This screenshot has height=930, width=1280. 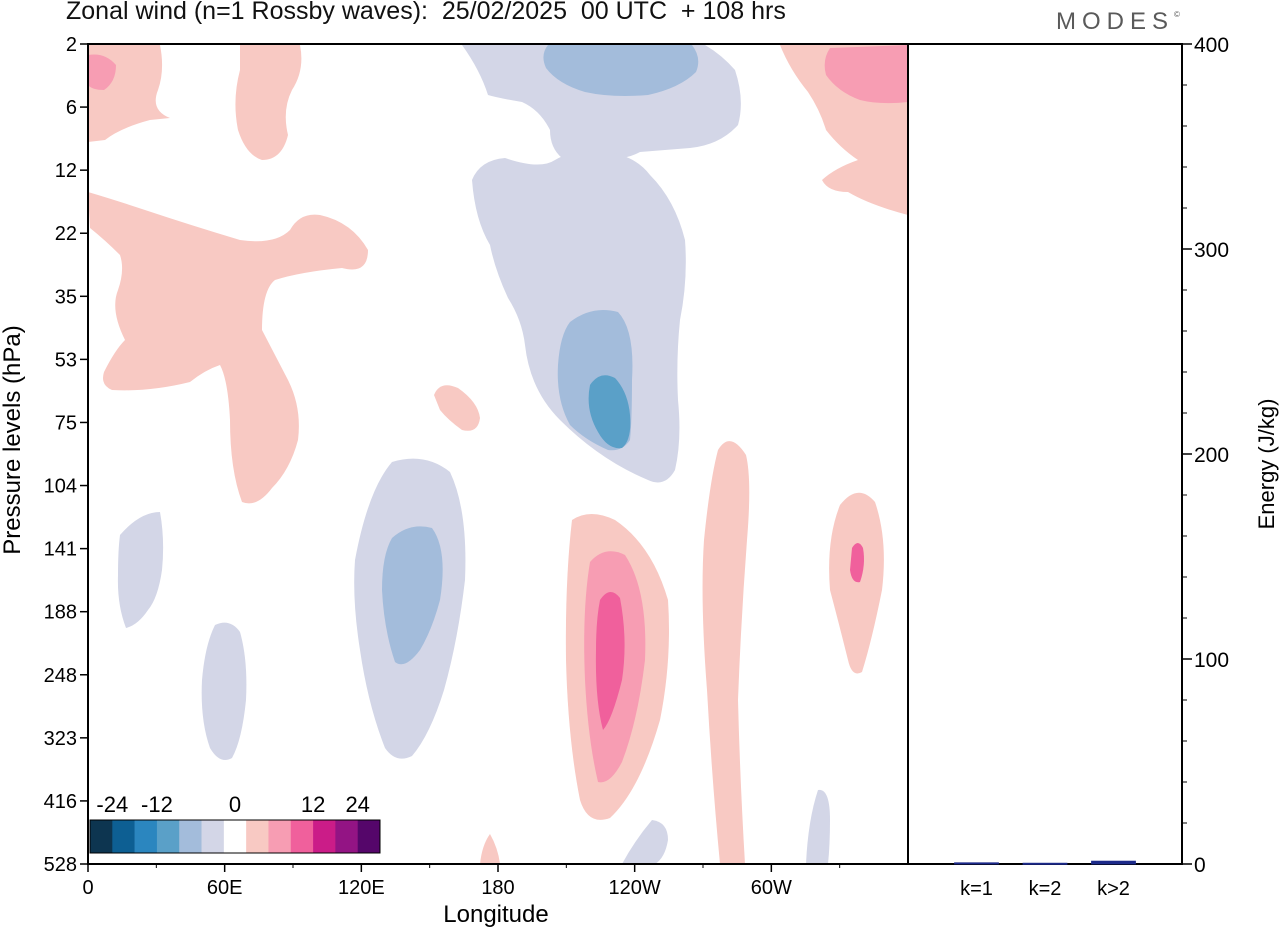 I want to click on y-tick-label: 75, so click(x=66, y=423).